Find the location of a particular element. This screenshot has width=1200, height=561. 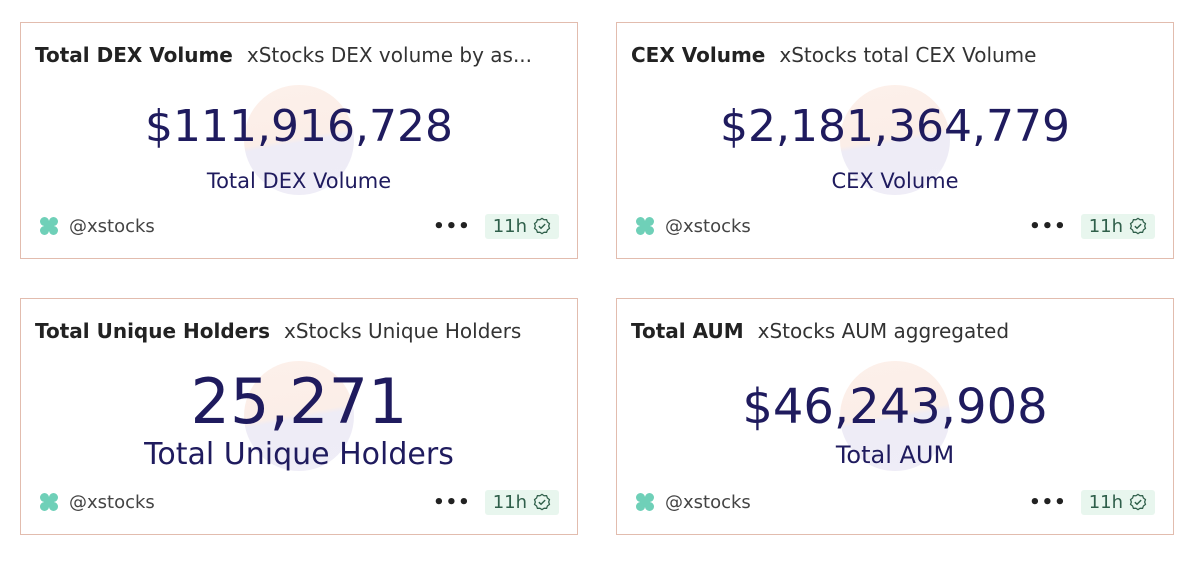

metric-value: 25,271 is located at coordinates (299, 401).